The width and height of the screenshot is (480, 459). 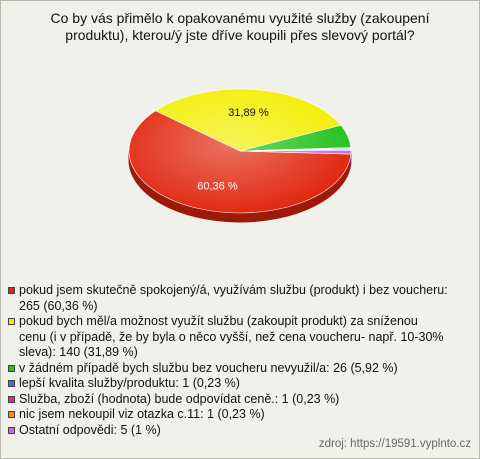 What do you see at coordinates (394, 444) in the screenshot?
I see `source: zdroj: https://19591.vyplnto.cz` at bounding box center [394, 444].